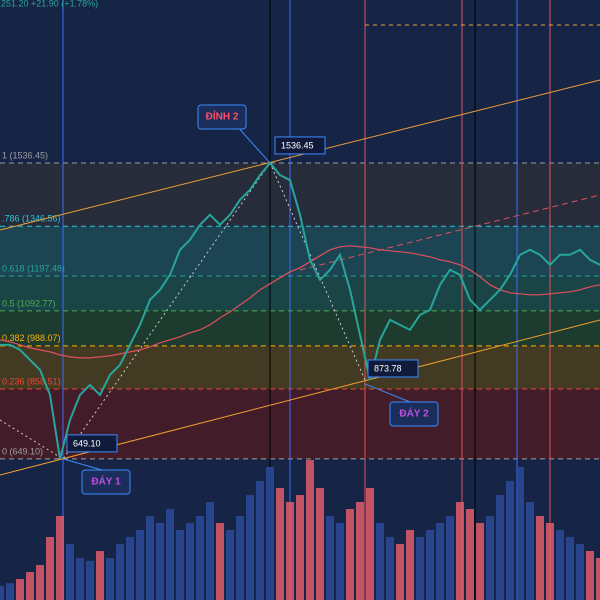  Describe the element at coordinates (49, 4) in the screenshot. I see `header: 1251.20 +21.90 (+1.78%)` at that location.